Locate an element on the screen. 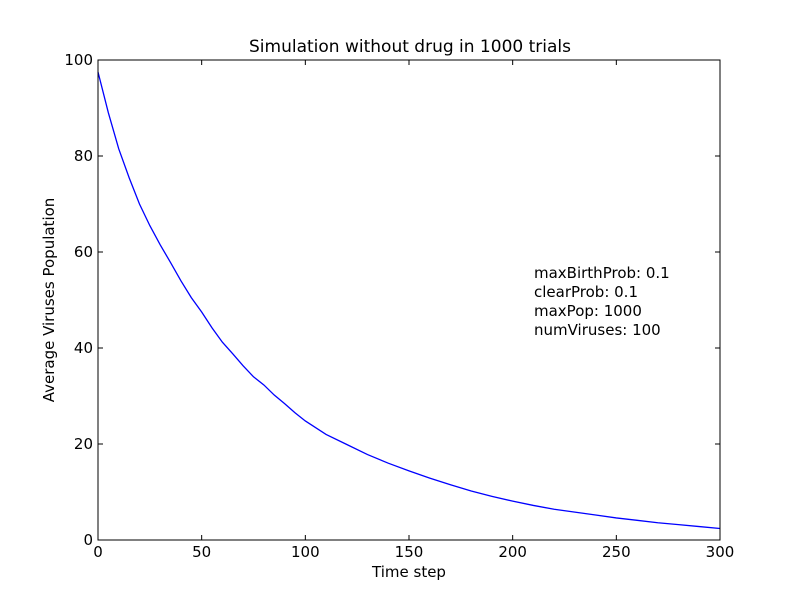 The image size is (800, 600). x-tick-label: 150 is located at coordinates (409, 552).